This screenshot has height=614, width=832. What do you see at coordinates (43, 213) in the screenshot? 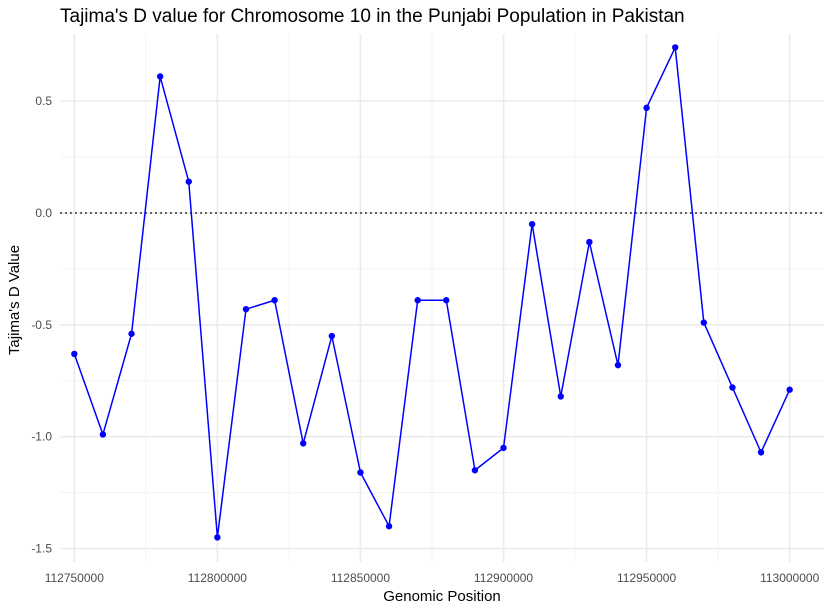
I see `y-tick-label: 0.0` at bounding box center [43, 213].